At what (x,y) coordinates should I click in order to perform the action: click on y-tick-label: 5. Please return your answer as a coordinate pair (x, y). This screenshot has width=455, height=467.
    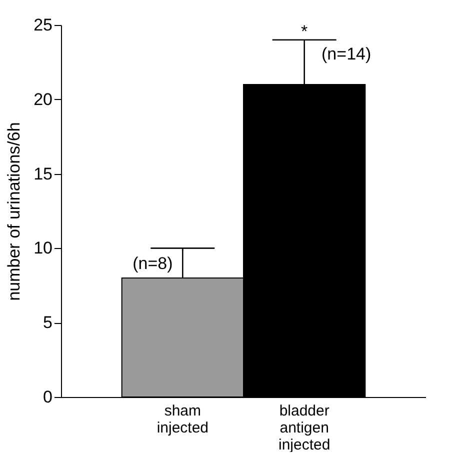
    Looking at the image, I should click on (47, 322).